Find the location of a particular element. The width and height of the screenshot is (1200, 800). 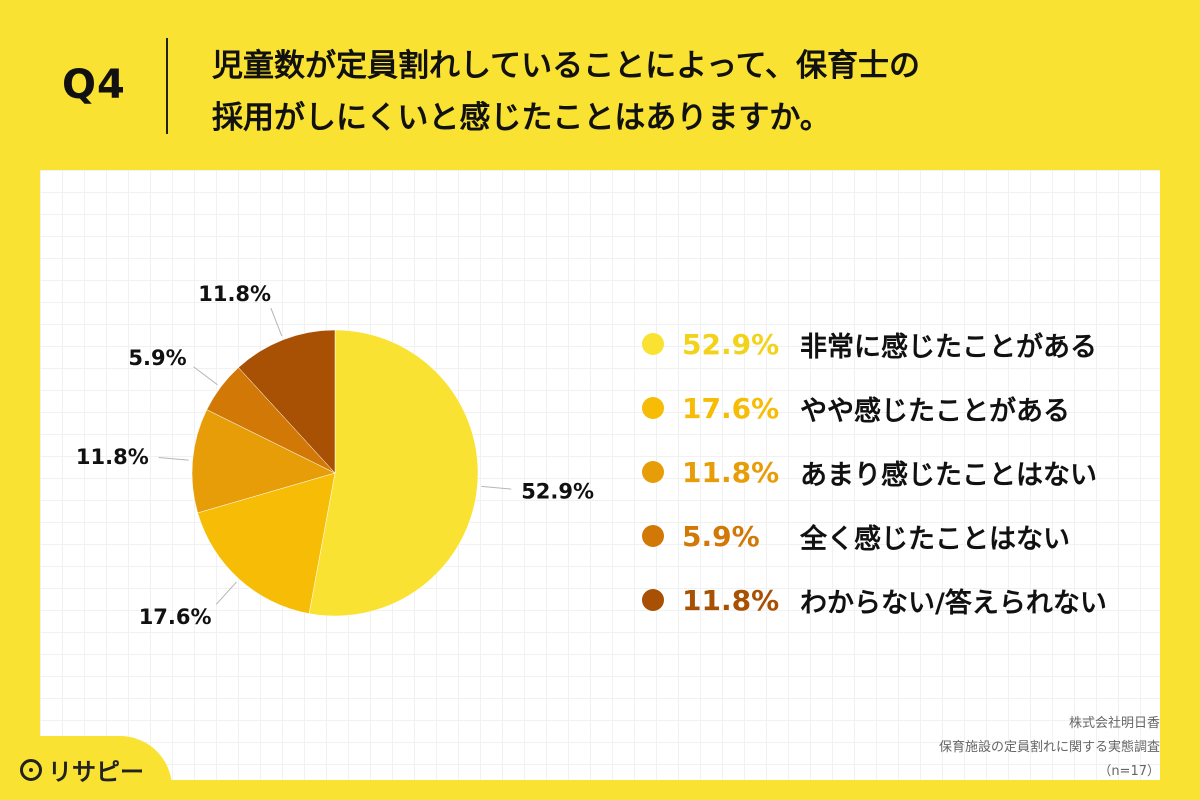

source-survey: 保育施設の定員割れに関する実態調査 is located at coordinates (1049, 747).